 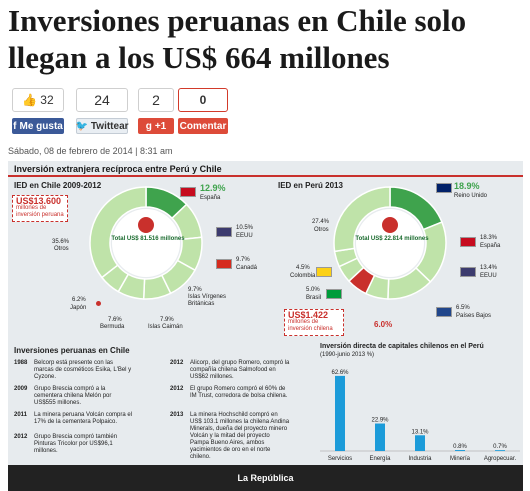 I want to click on chile-slice-cayman-value: 7.9%, so click(x=167, y=320).